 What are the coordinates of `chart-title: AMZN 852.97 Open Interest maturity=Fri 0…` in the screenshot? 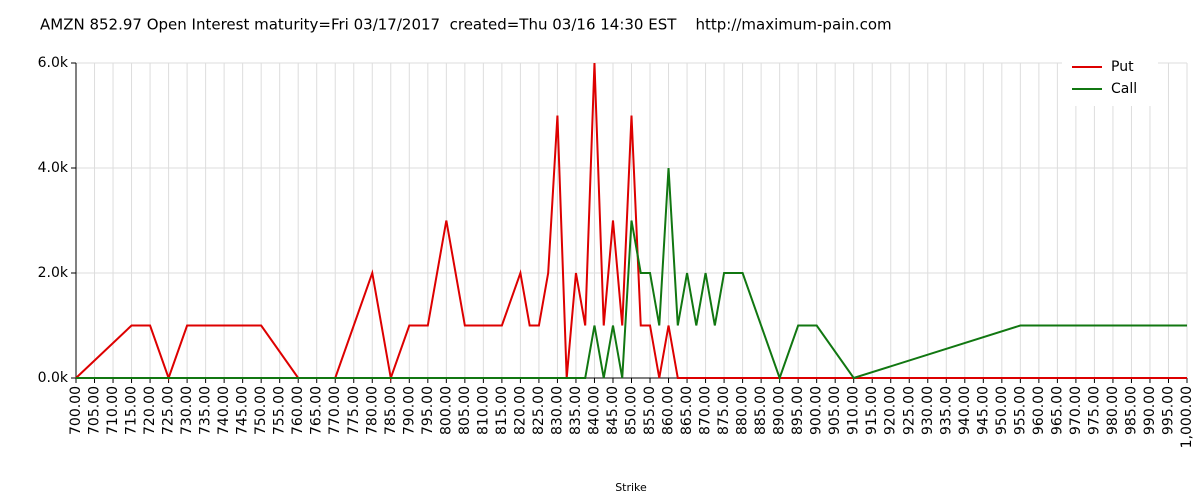 It's located at (466, 25).